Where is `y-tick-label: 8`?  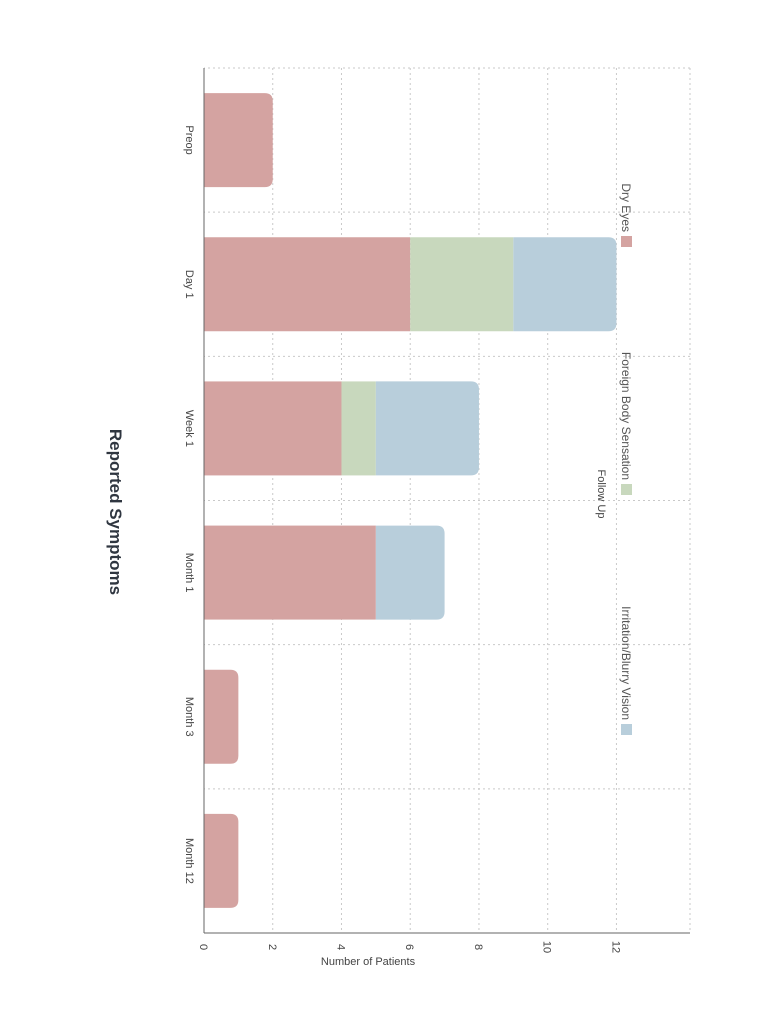
y-tick-label: 8 is located at coordinates (478, 947).